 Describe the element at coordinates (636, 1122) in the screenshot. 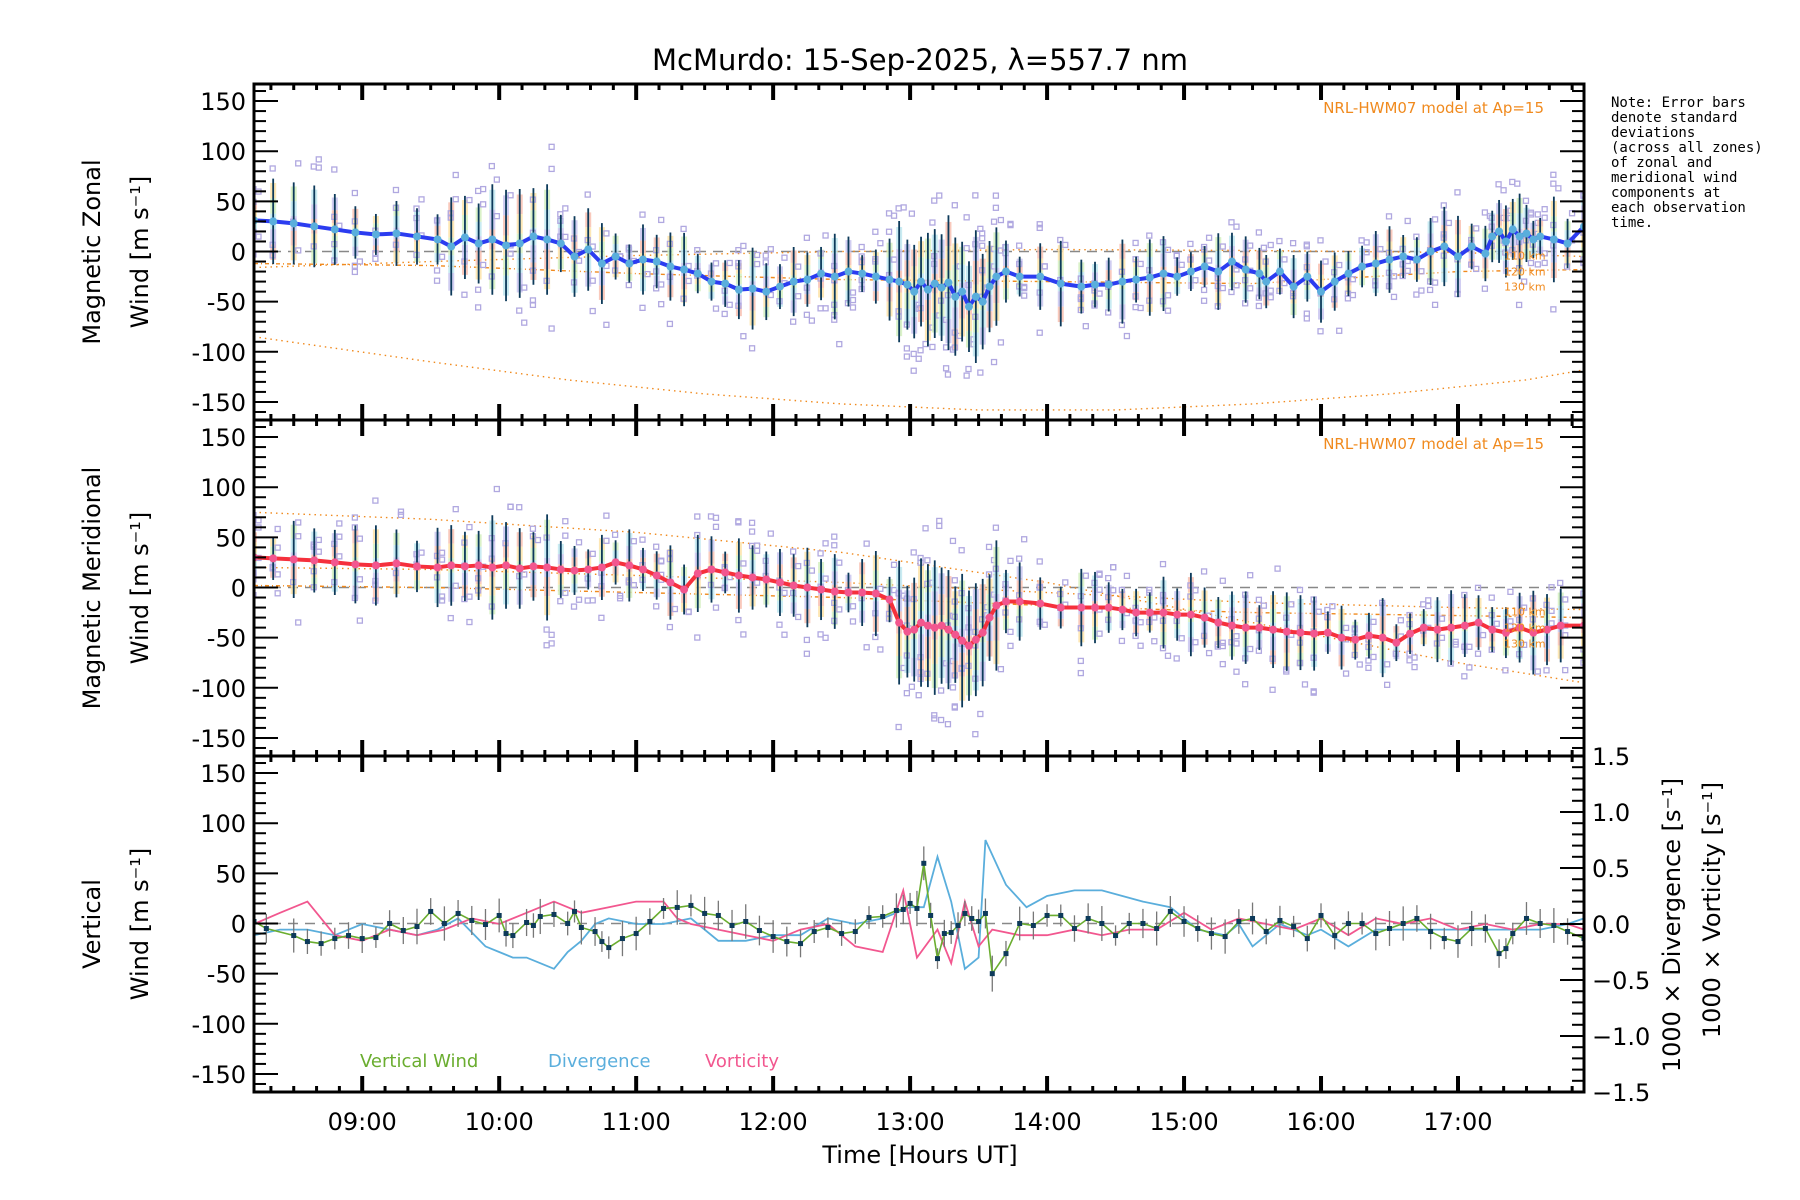

I see `x-tick-label: 11:00` at that location.